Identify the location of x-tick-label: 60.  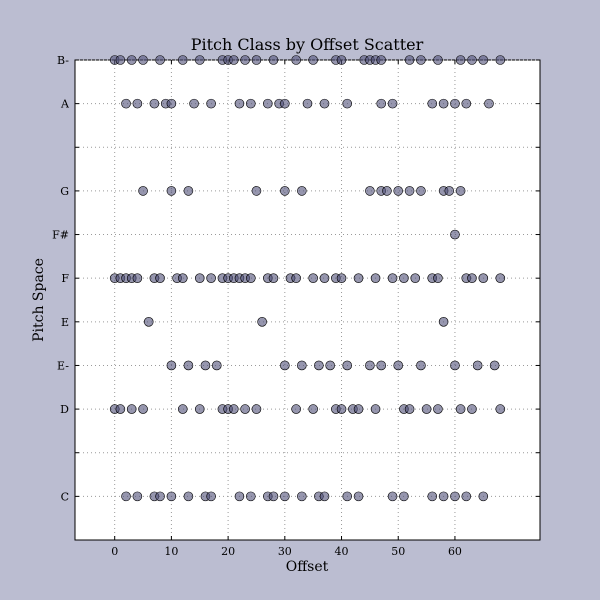
(455, 551).